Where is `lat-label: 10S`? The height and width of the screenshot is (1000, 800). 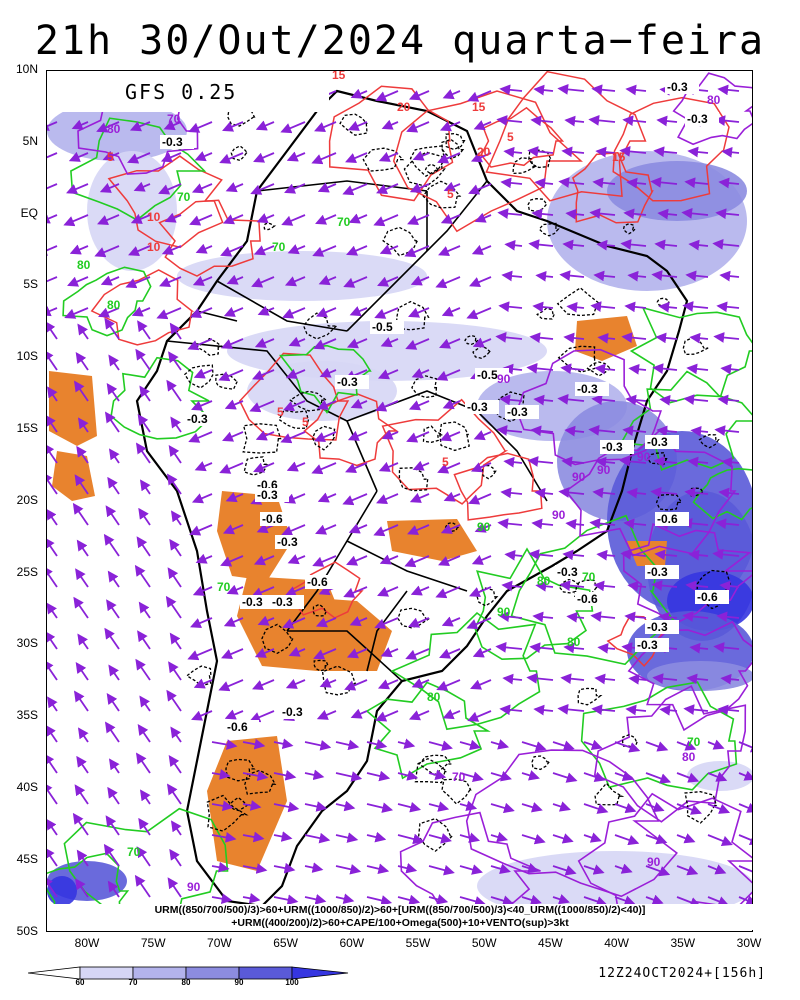
lat-label: 10S is located at coordinates (27, 356).